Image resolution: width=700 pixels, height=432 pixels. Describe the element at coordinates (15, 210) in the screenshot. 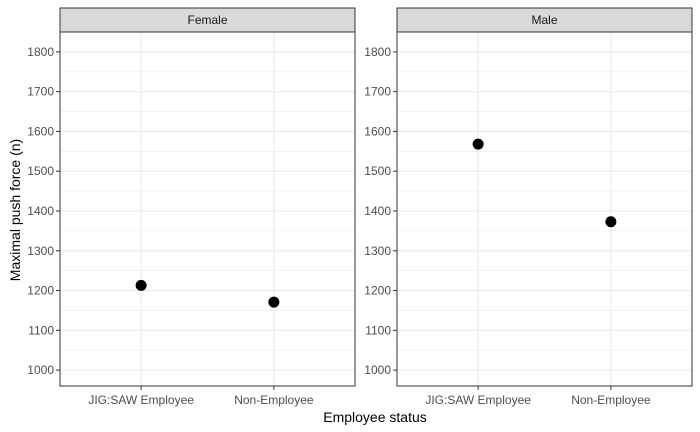

I see `y-axis-title: Maximal push force (n)` at that location.